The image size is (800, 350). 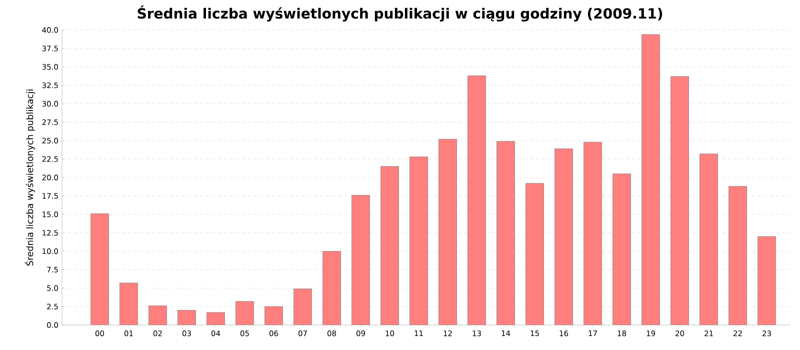 I want to click on y-axis-title: Średnia liczba wyświetlonych publikacji, so click(x=29, y=178).